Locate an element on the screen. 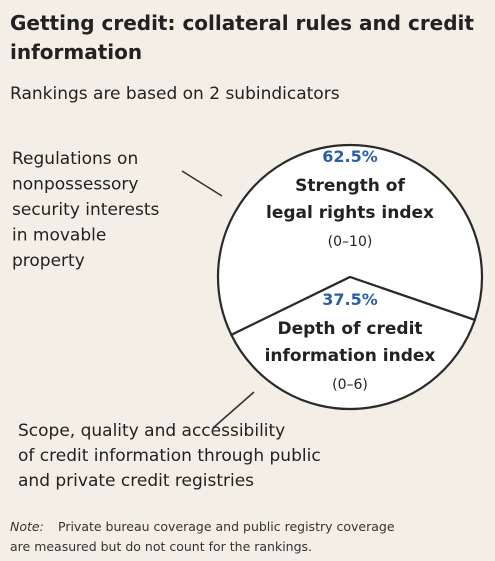 Image resolution: width=495 pixels, height=561 pixels. annotation: nonpossessory is located at coordinates (75, 185).